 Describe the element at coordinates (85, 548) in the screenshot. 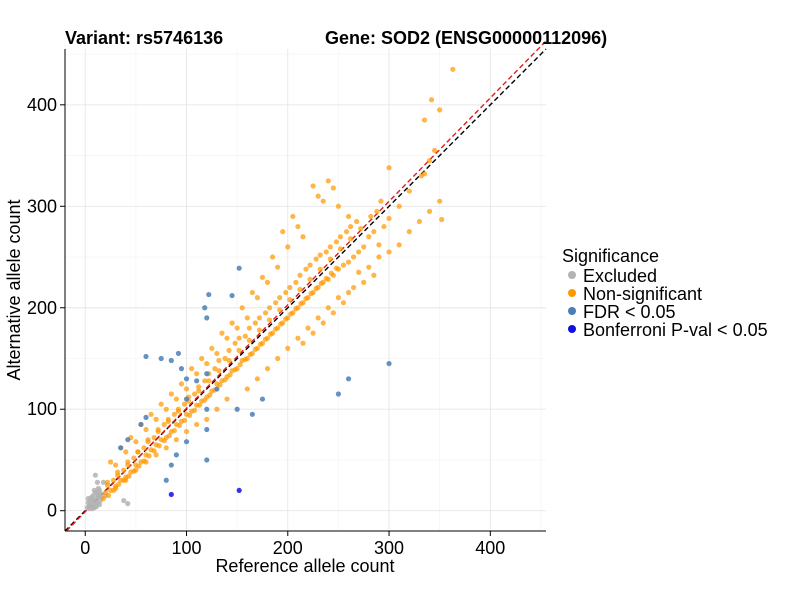

I see `x-tick-label: 0` at that location.